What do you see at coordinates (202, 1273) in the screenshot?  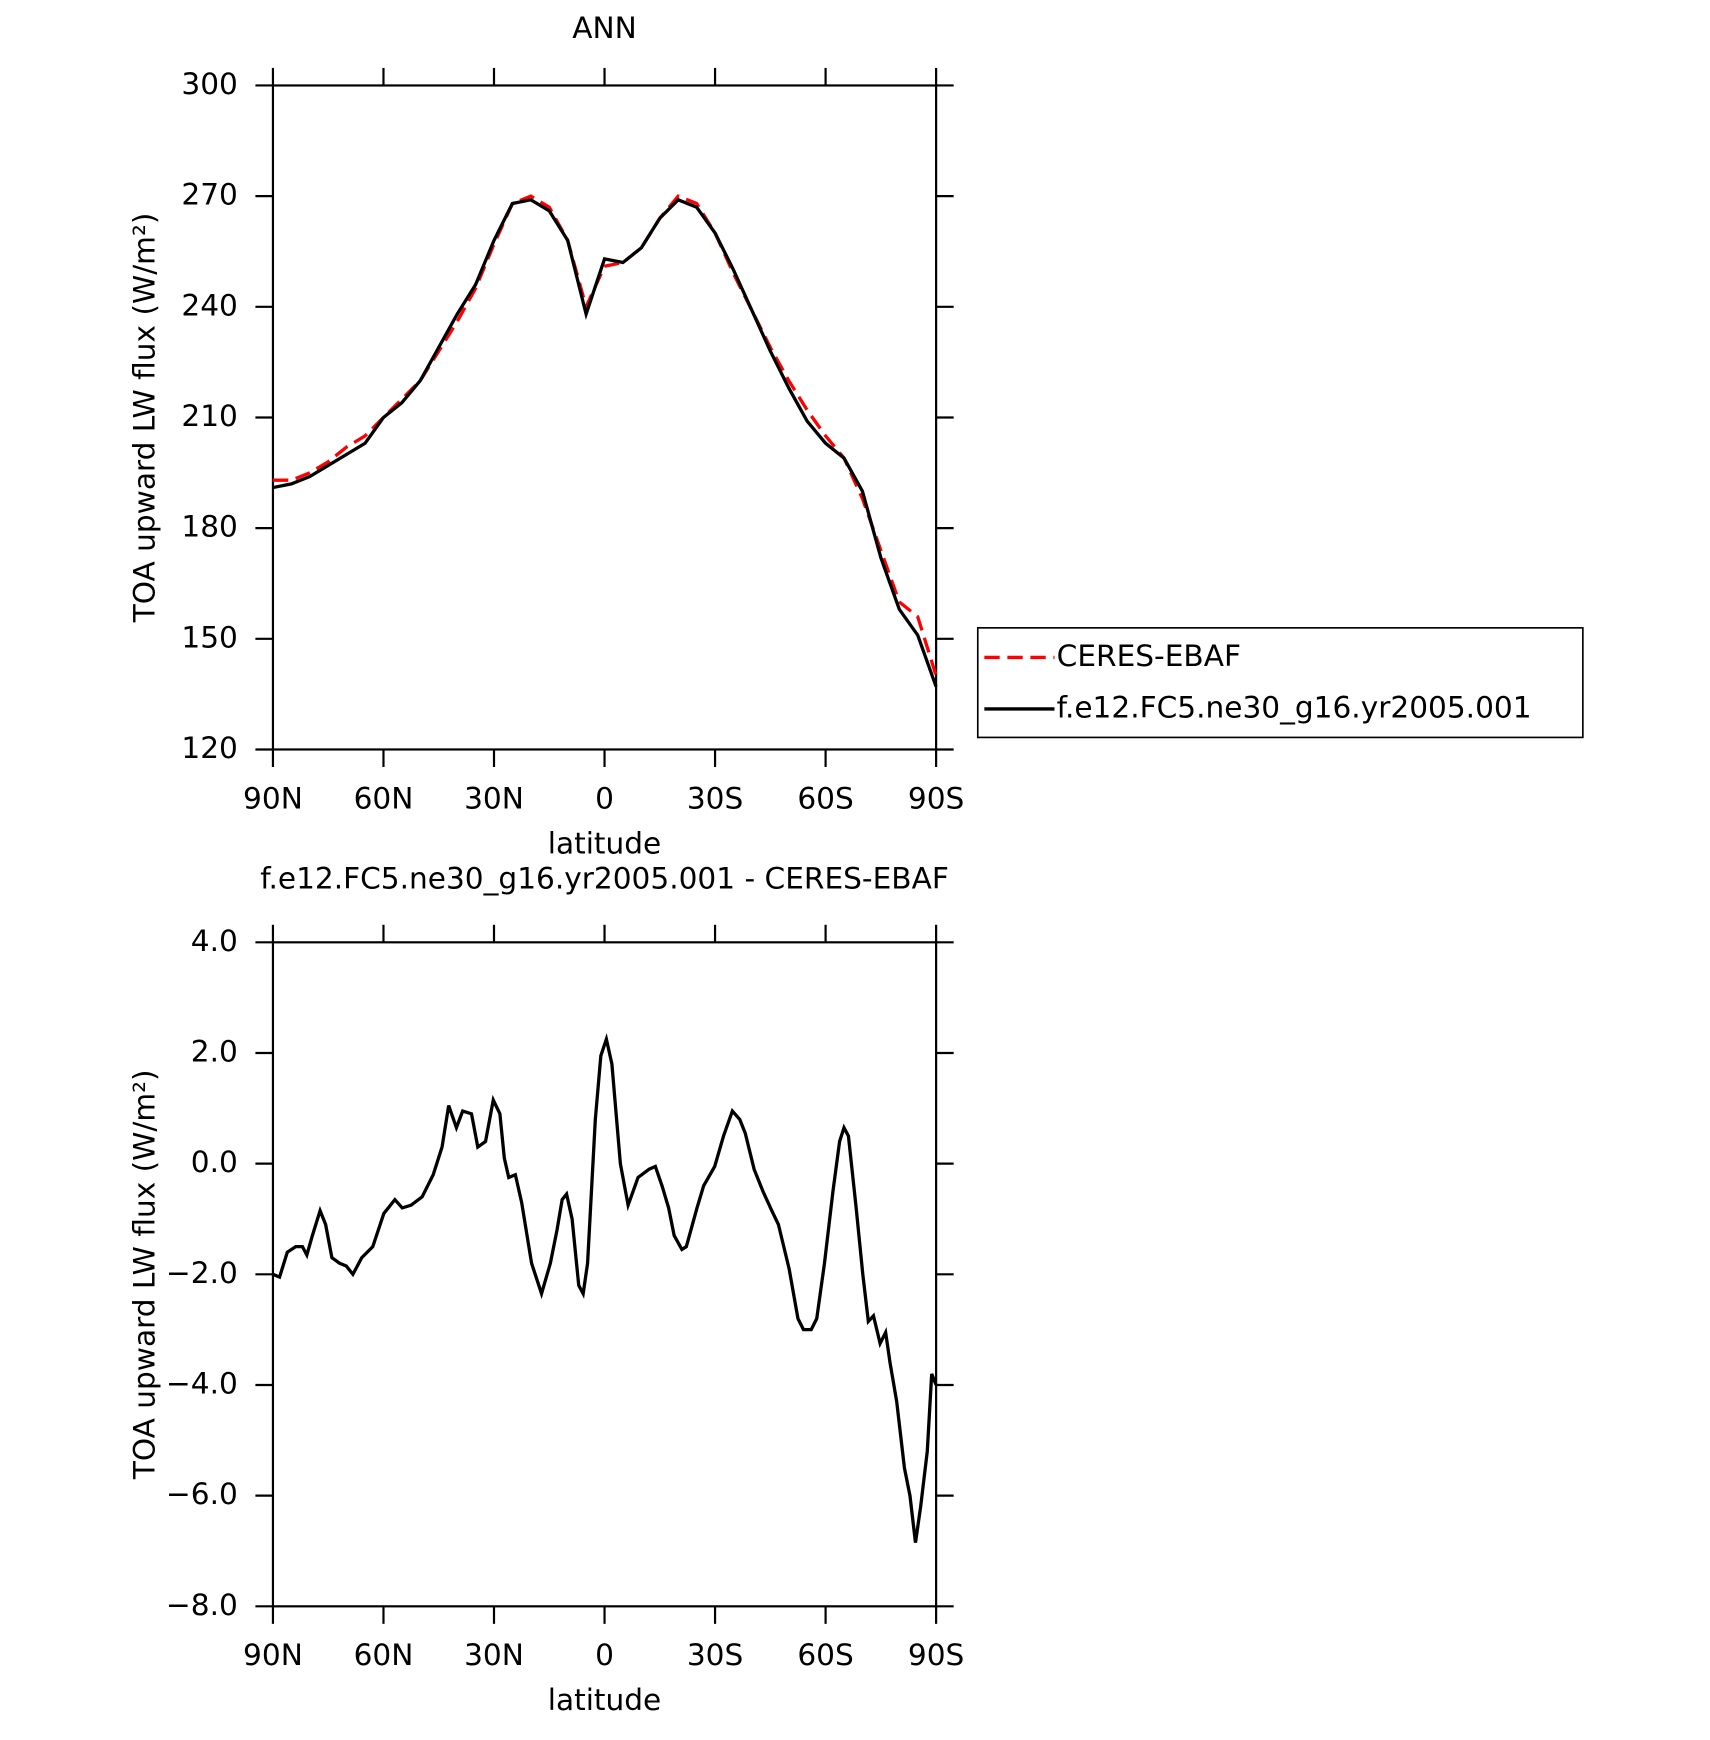 I see `y-tick-label: −2.0` at bounding box center [202, 1273].